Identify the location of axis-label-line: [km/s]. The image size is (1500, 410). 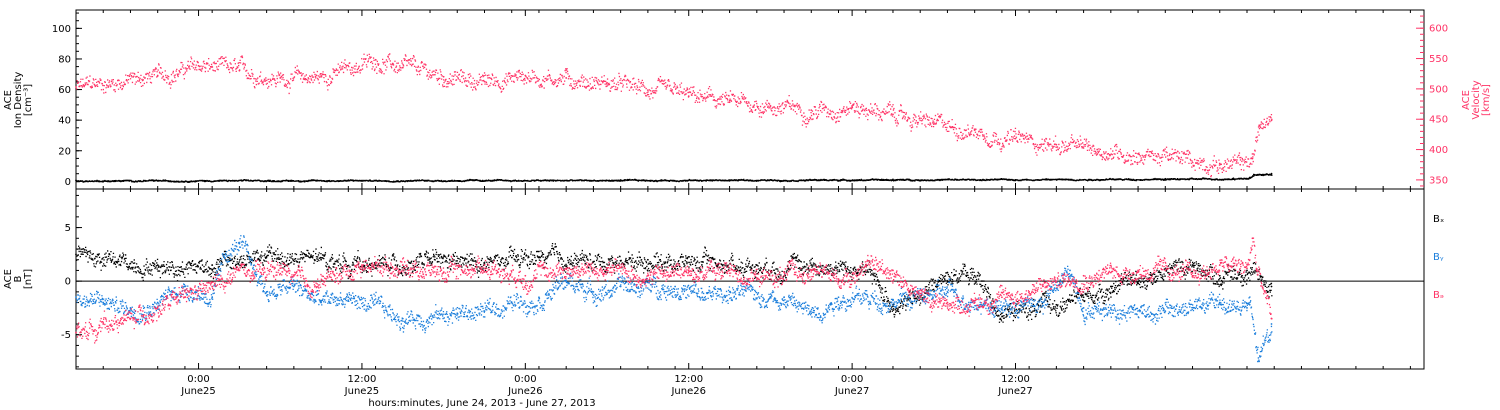
(1486, 100).